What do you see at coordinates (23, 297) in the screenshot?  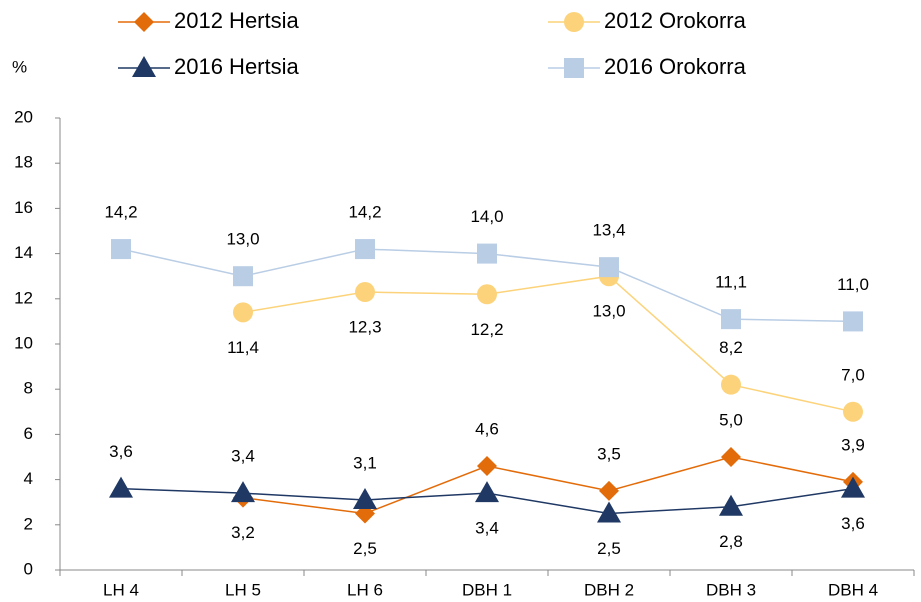 I see `y-tick-label: 12` at bounding box center [23, 297].